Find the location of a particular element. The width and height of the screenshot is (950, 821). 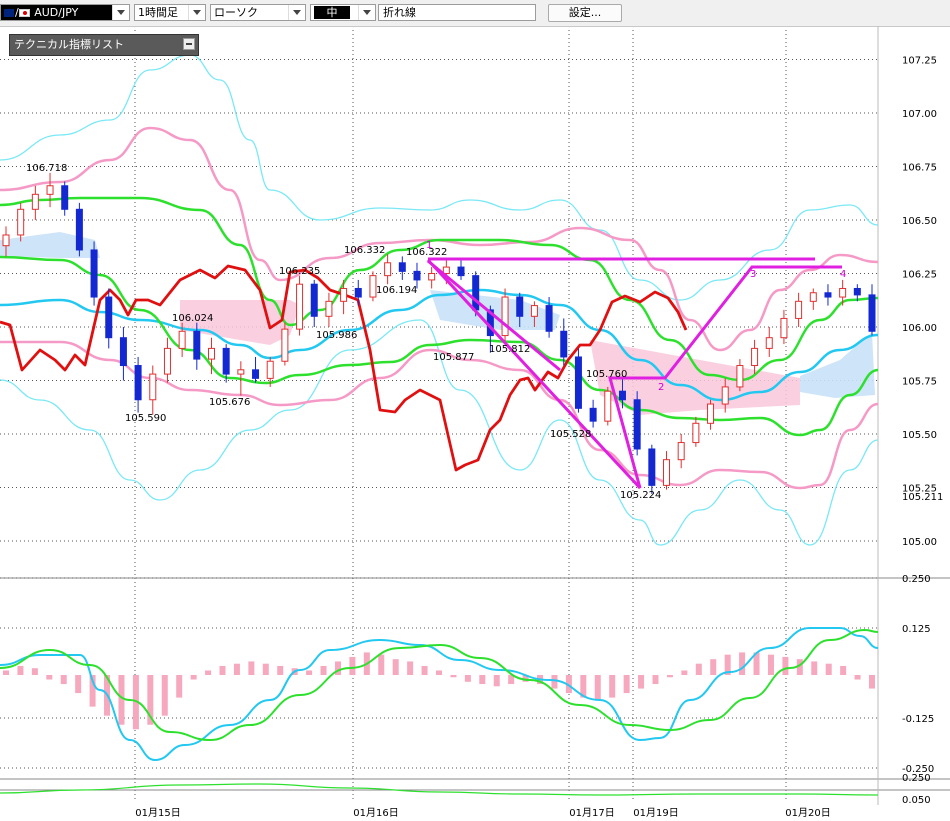

panel-collapse-icon is located at coordinates (189, 44).